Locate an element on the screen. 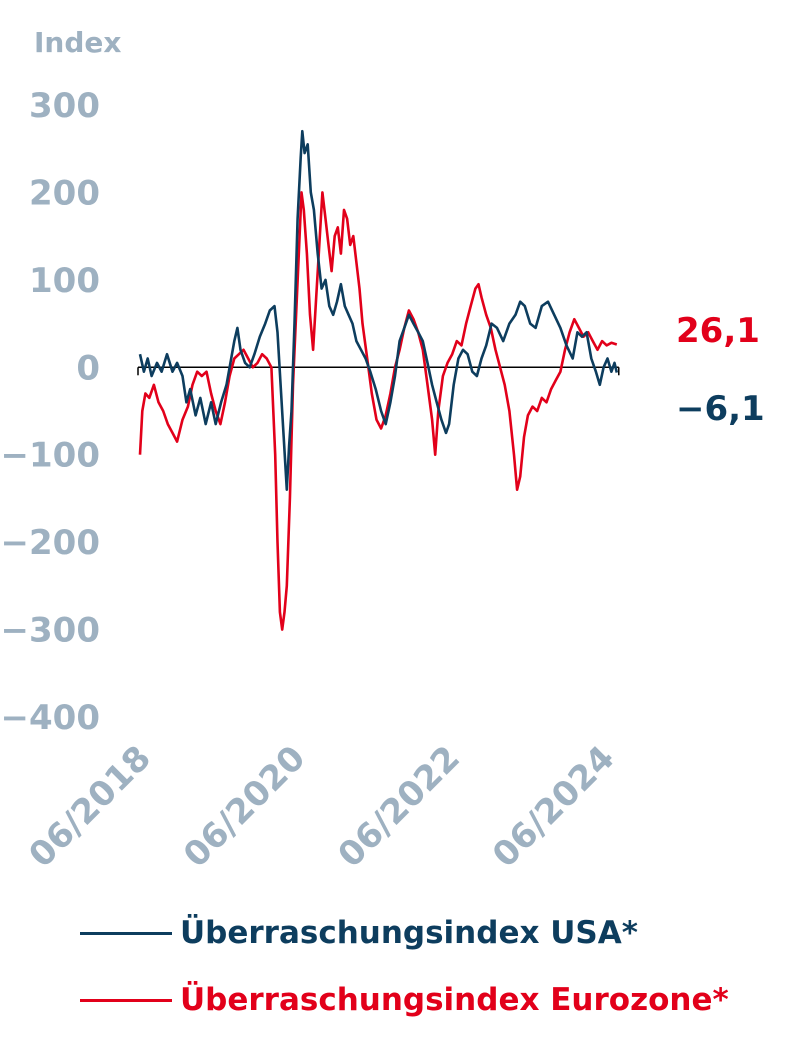 The image size is (812, 1039). legend-label-usa: Überraschungsindex USA* is located at coordinates (409, 933).